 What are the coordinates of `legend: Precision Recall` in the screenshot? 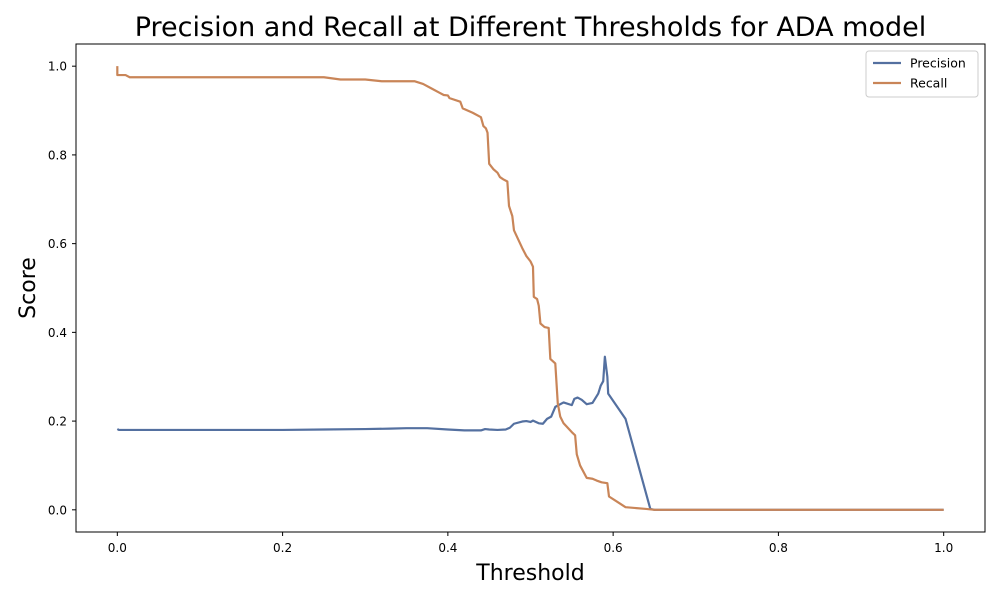 It's located at (922, 74).